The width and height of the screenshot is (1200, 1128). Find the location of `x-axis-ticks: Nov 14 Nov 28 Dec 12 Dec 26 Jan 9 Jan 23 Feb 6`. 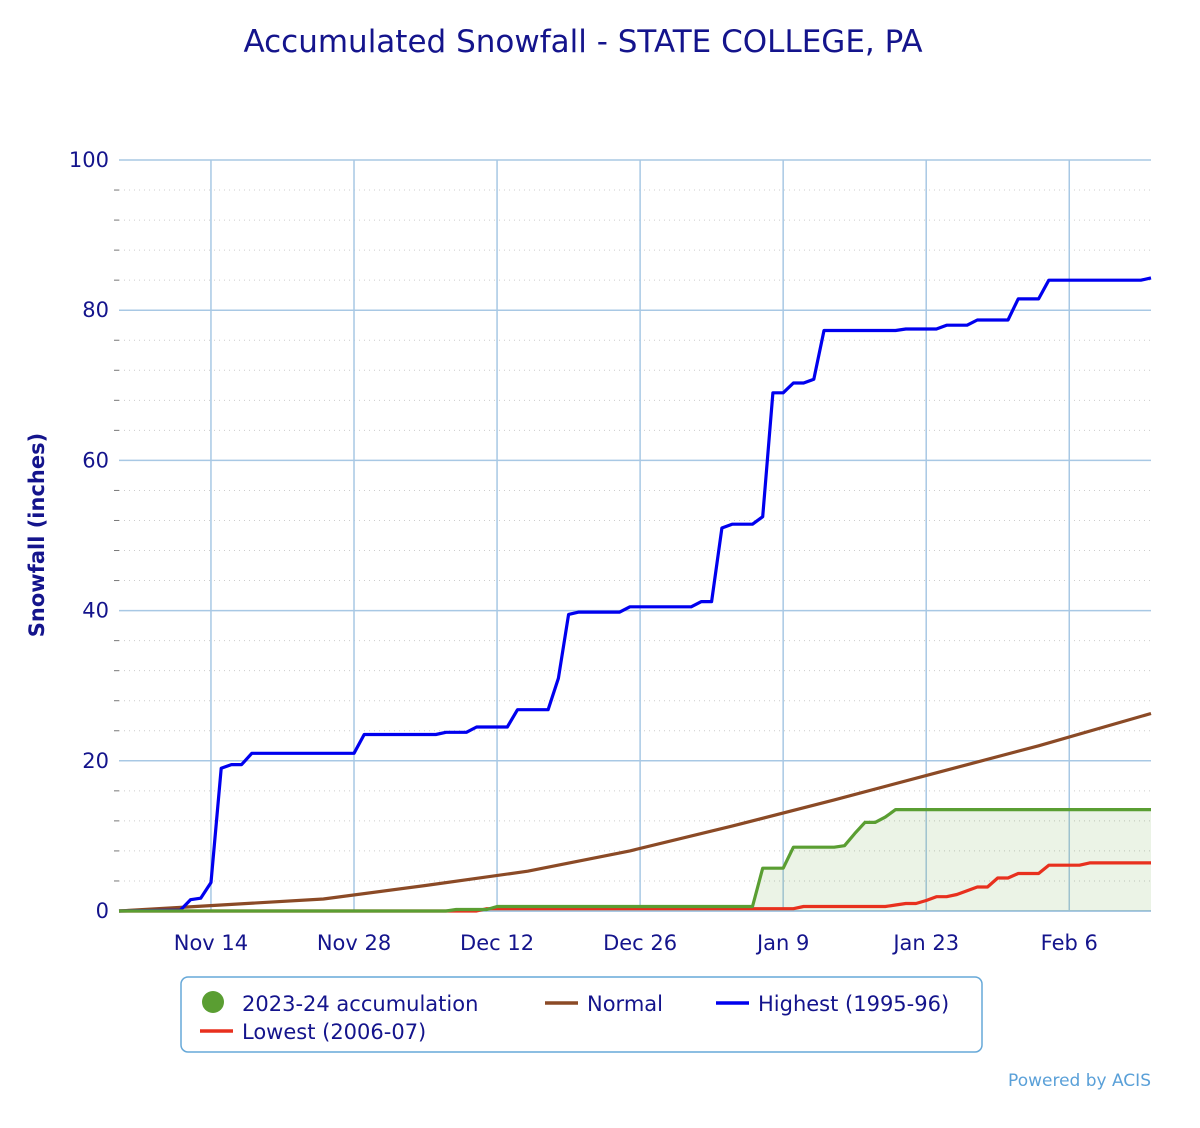

x-axis-ticks: Nov 14 Nov 28 Dec 12 Dec 26 Jan 9 Jan 23 Feb 6 is located at coordinates (636, 943).